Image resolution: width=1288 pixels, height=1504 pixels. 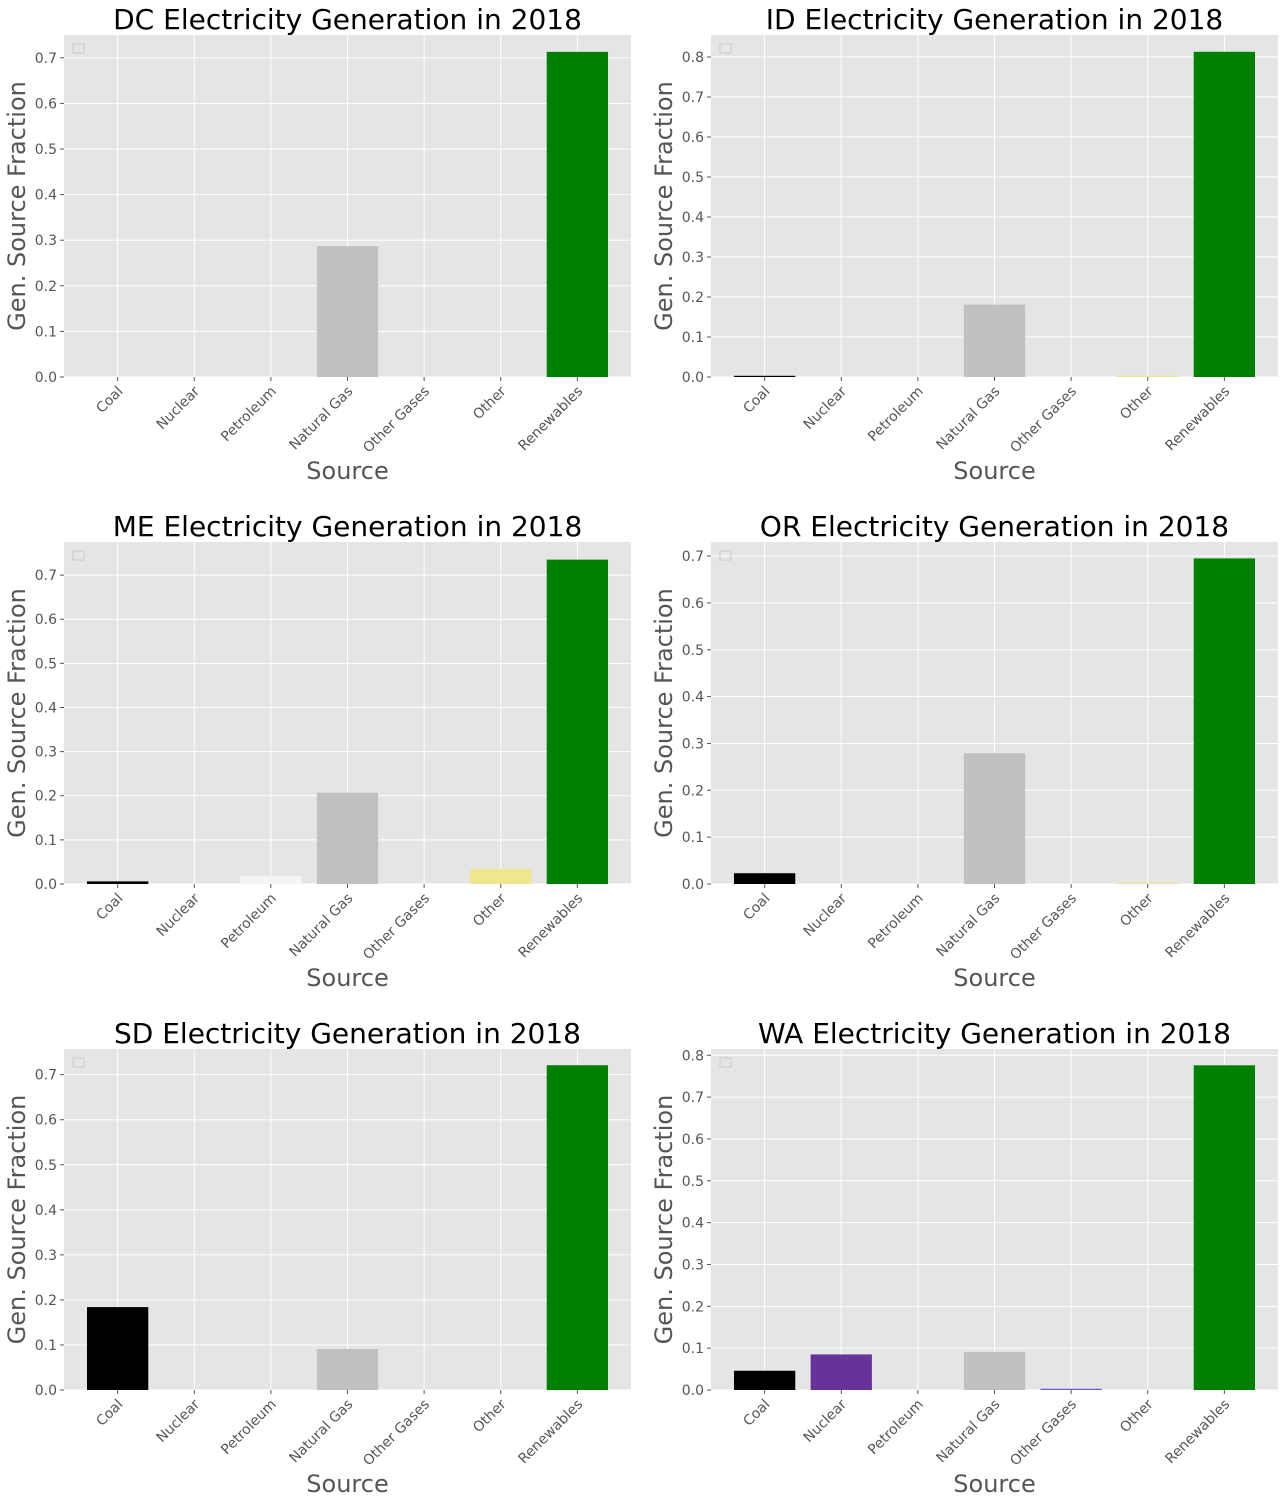 What do you see at coordinates (271, 880) in the screenshot?
I see `bar-petroleum` at bounding box center [271, 880].